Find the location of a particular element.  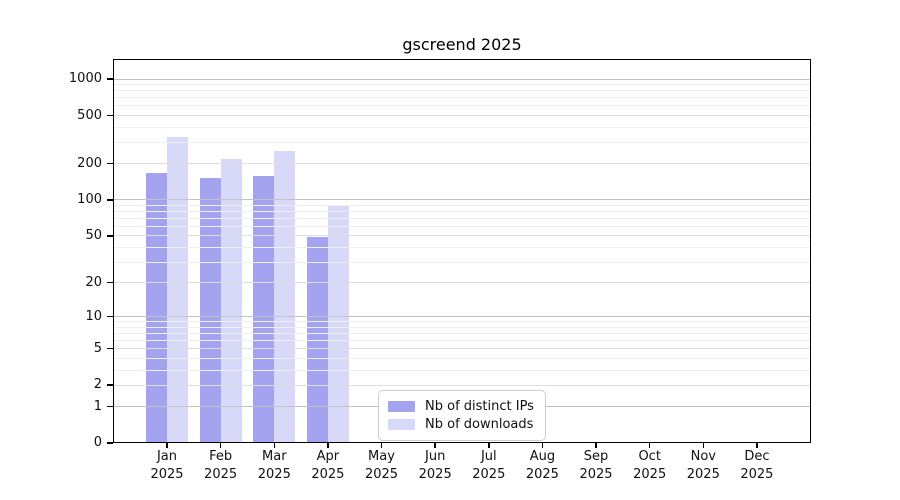

legend-label: Nb of downloads is located at coordinates (479, 424).